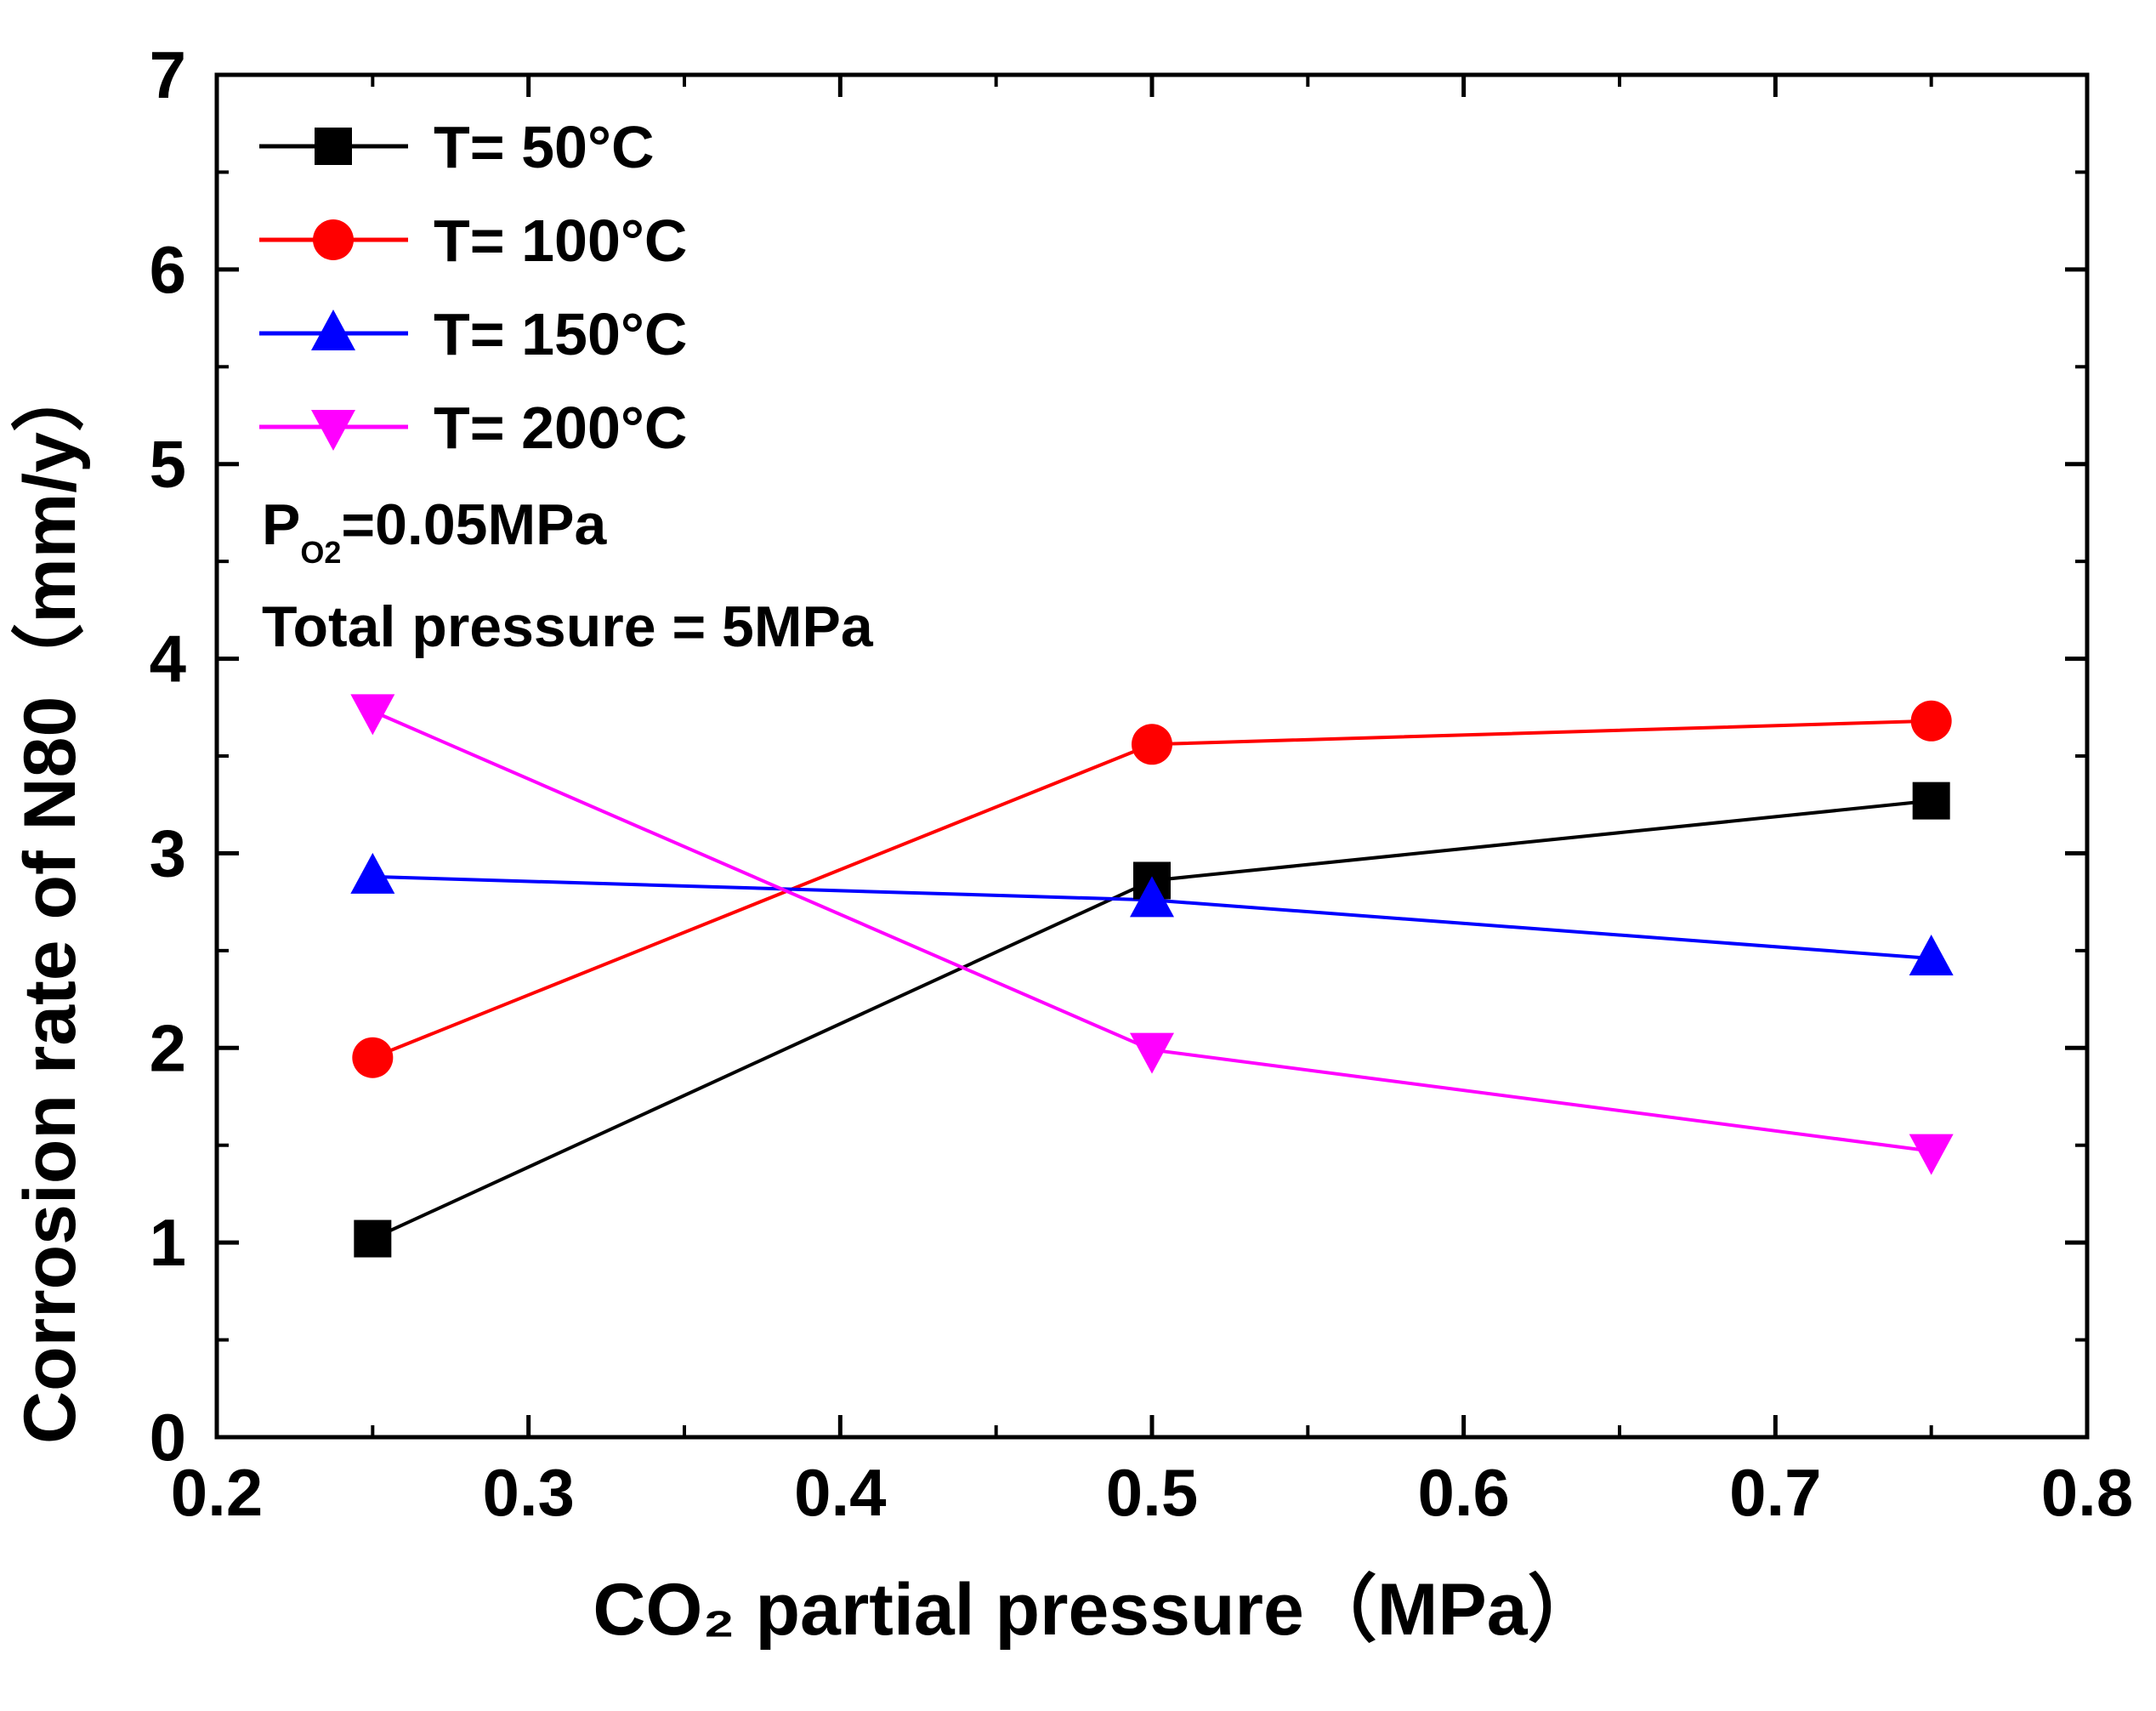  I want to click on legend-label: T= 200°C, so click(561, 428).